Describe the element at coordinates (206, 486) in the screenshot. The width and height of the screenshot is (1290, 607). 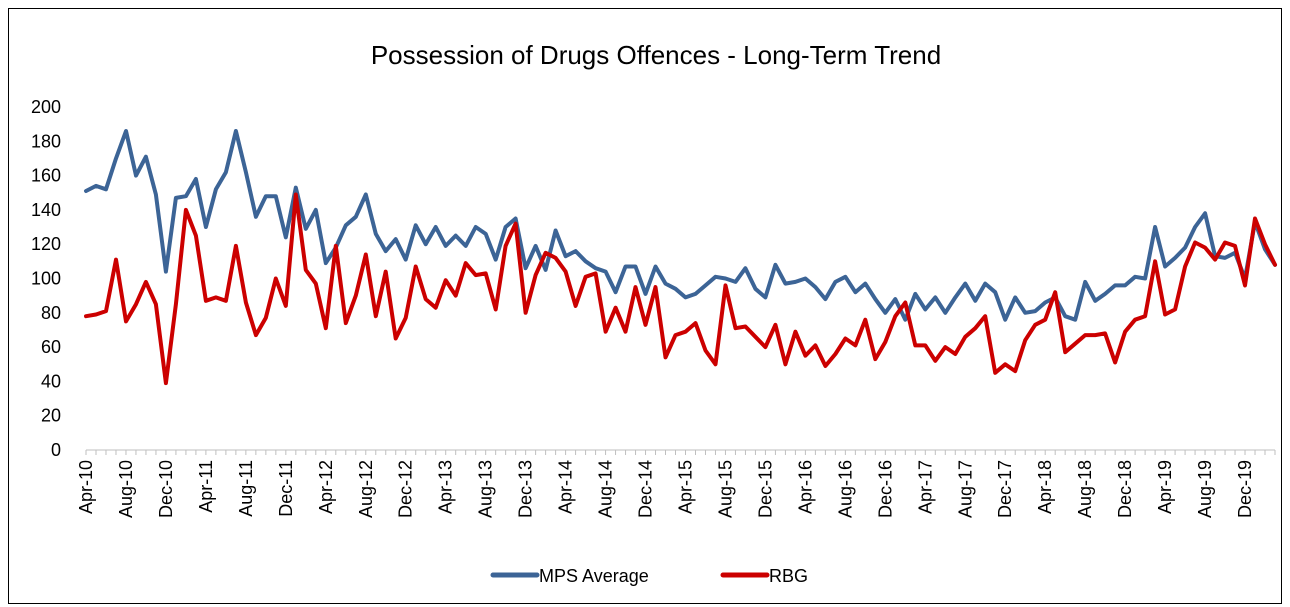
I see `x-tick-label: Apr-11` at that location.